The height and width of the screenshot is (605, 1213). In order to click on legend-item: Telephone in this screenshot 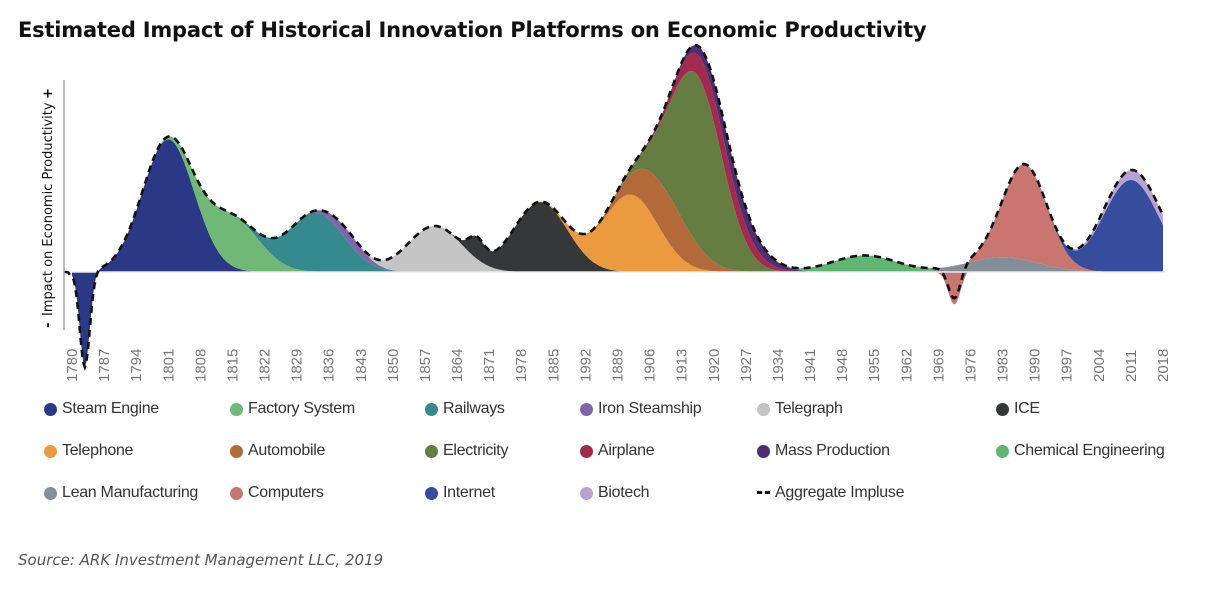, I will do `click(88, 451)`.